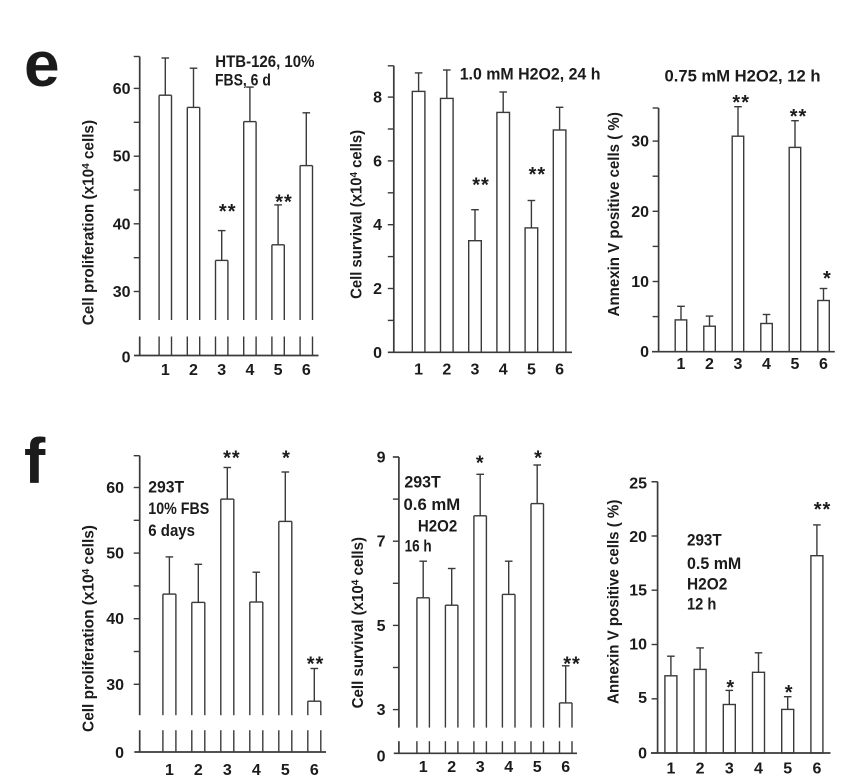  Describe the element at coordinates (264, 61) in the screenshot. I see `svg-text: HTB-126, 10%` at that location.